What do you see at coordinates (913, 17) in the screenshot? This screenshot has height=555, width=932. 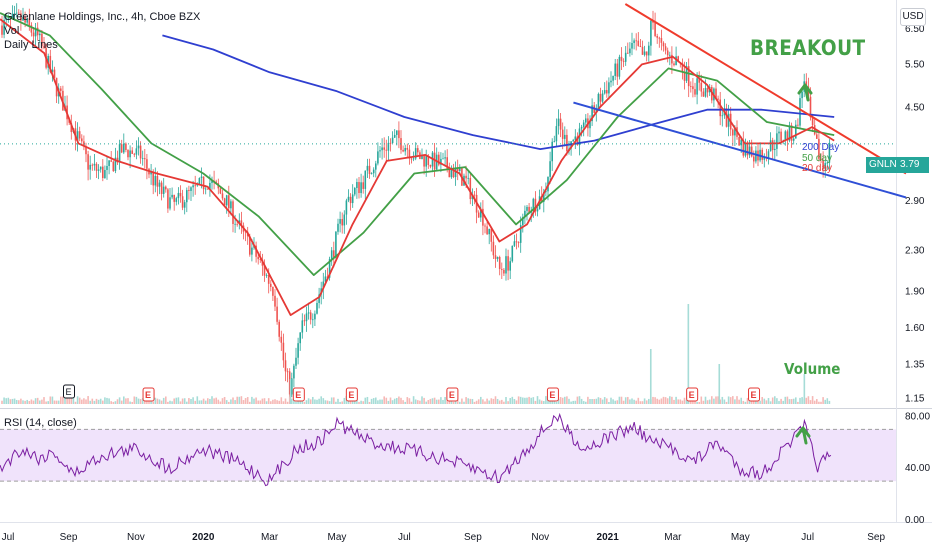 I see `currency-badge: USD` at bounding box center [913, 17].